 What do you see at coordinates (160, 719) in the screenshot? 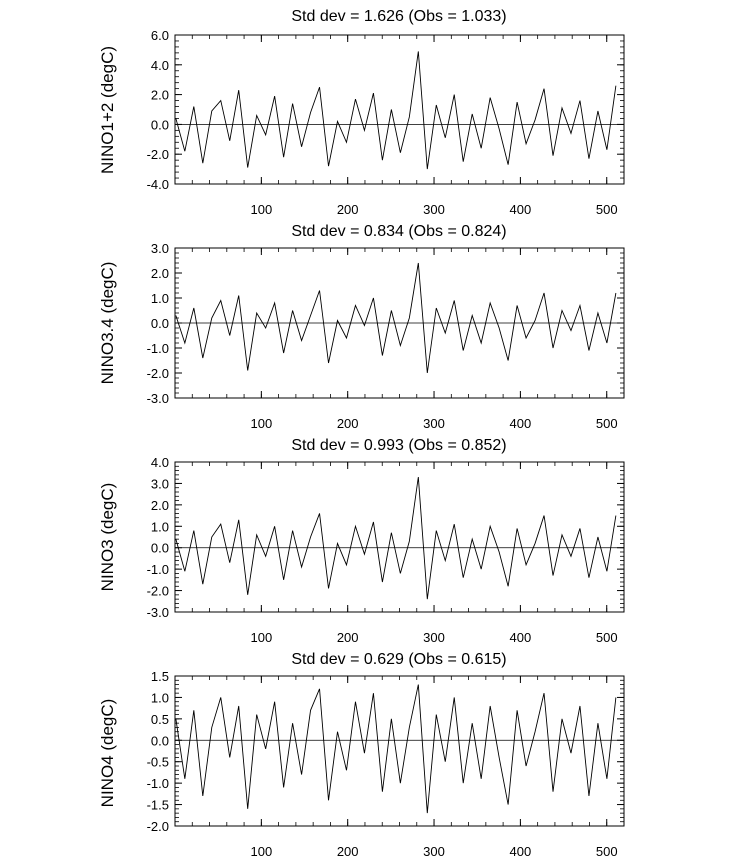
I see `y-tick-label: 0.5` at bounding box center [160, 719].